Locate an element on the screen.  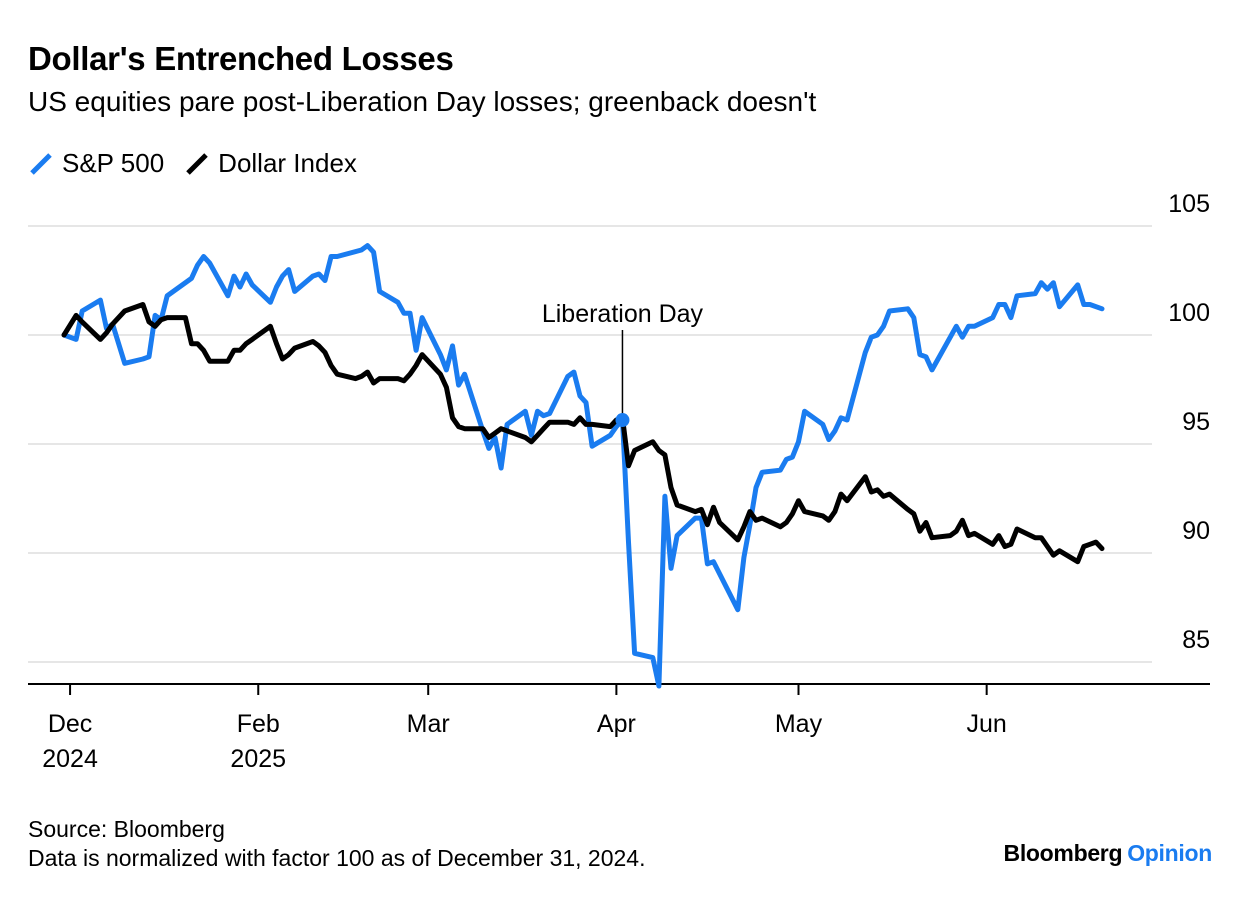
y-tick-label-85: 85 is located at coordinates (1196, 640).